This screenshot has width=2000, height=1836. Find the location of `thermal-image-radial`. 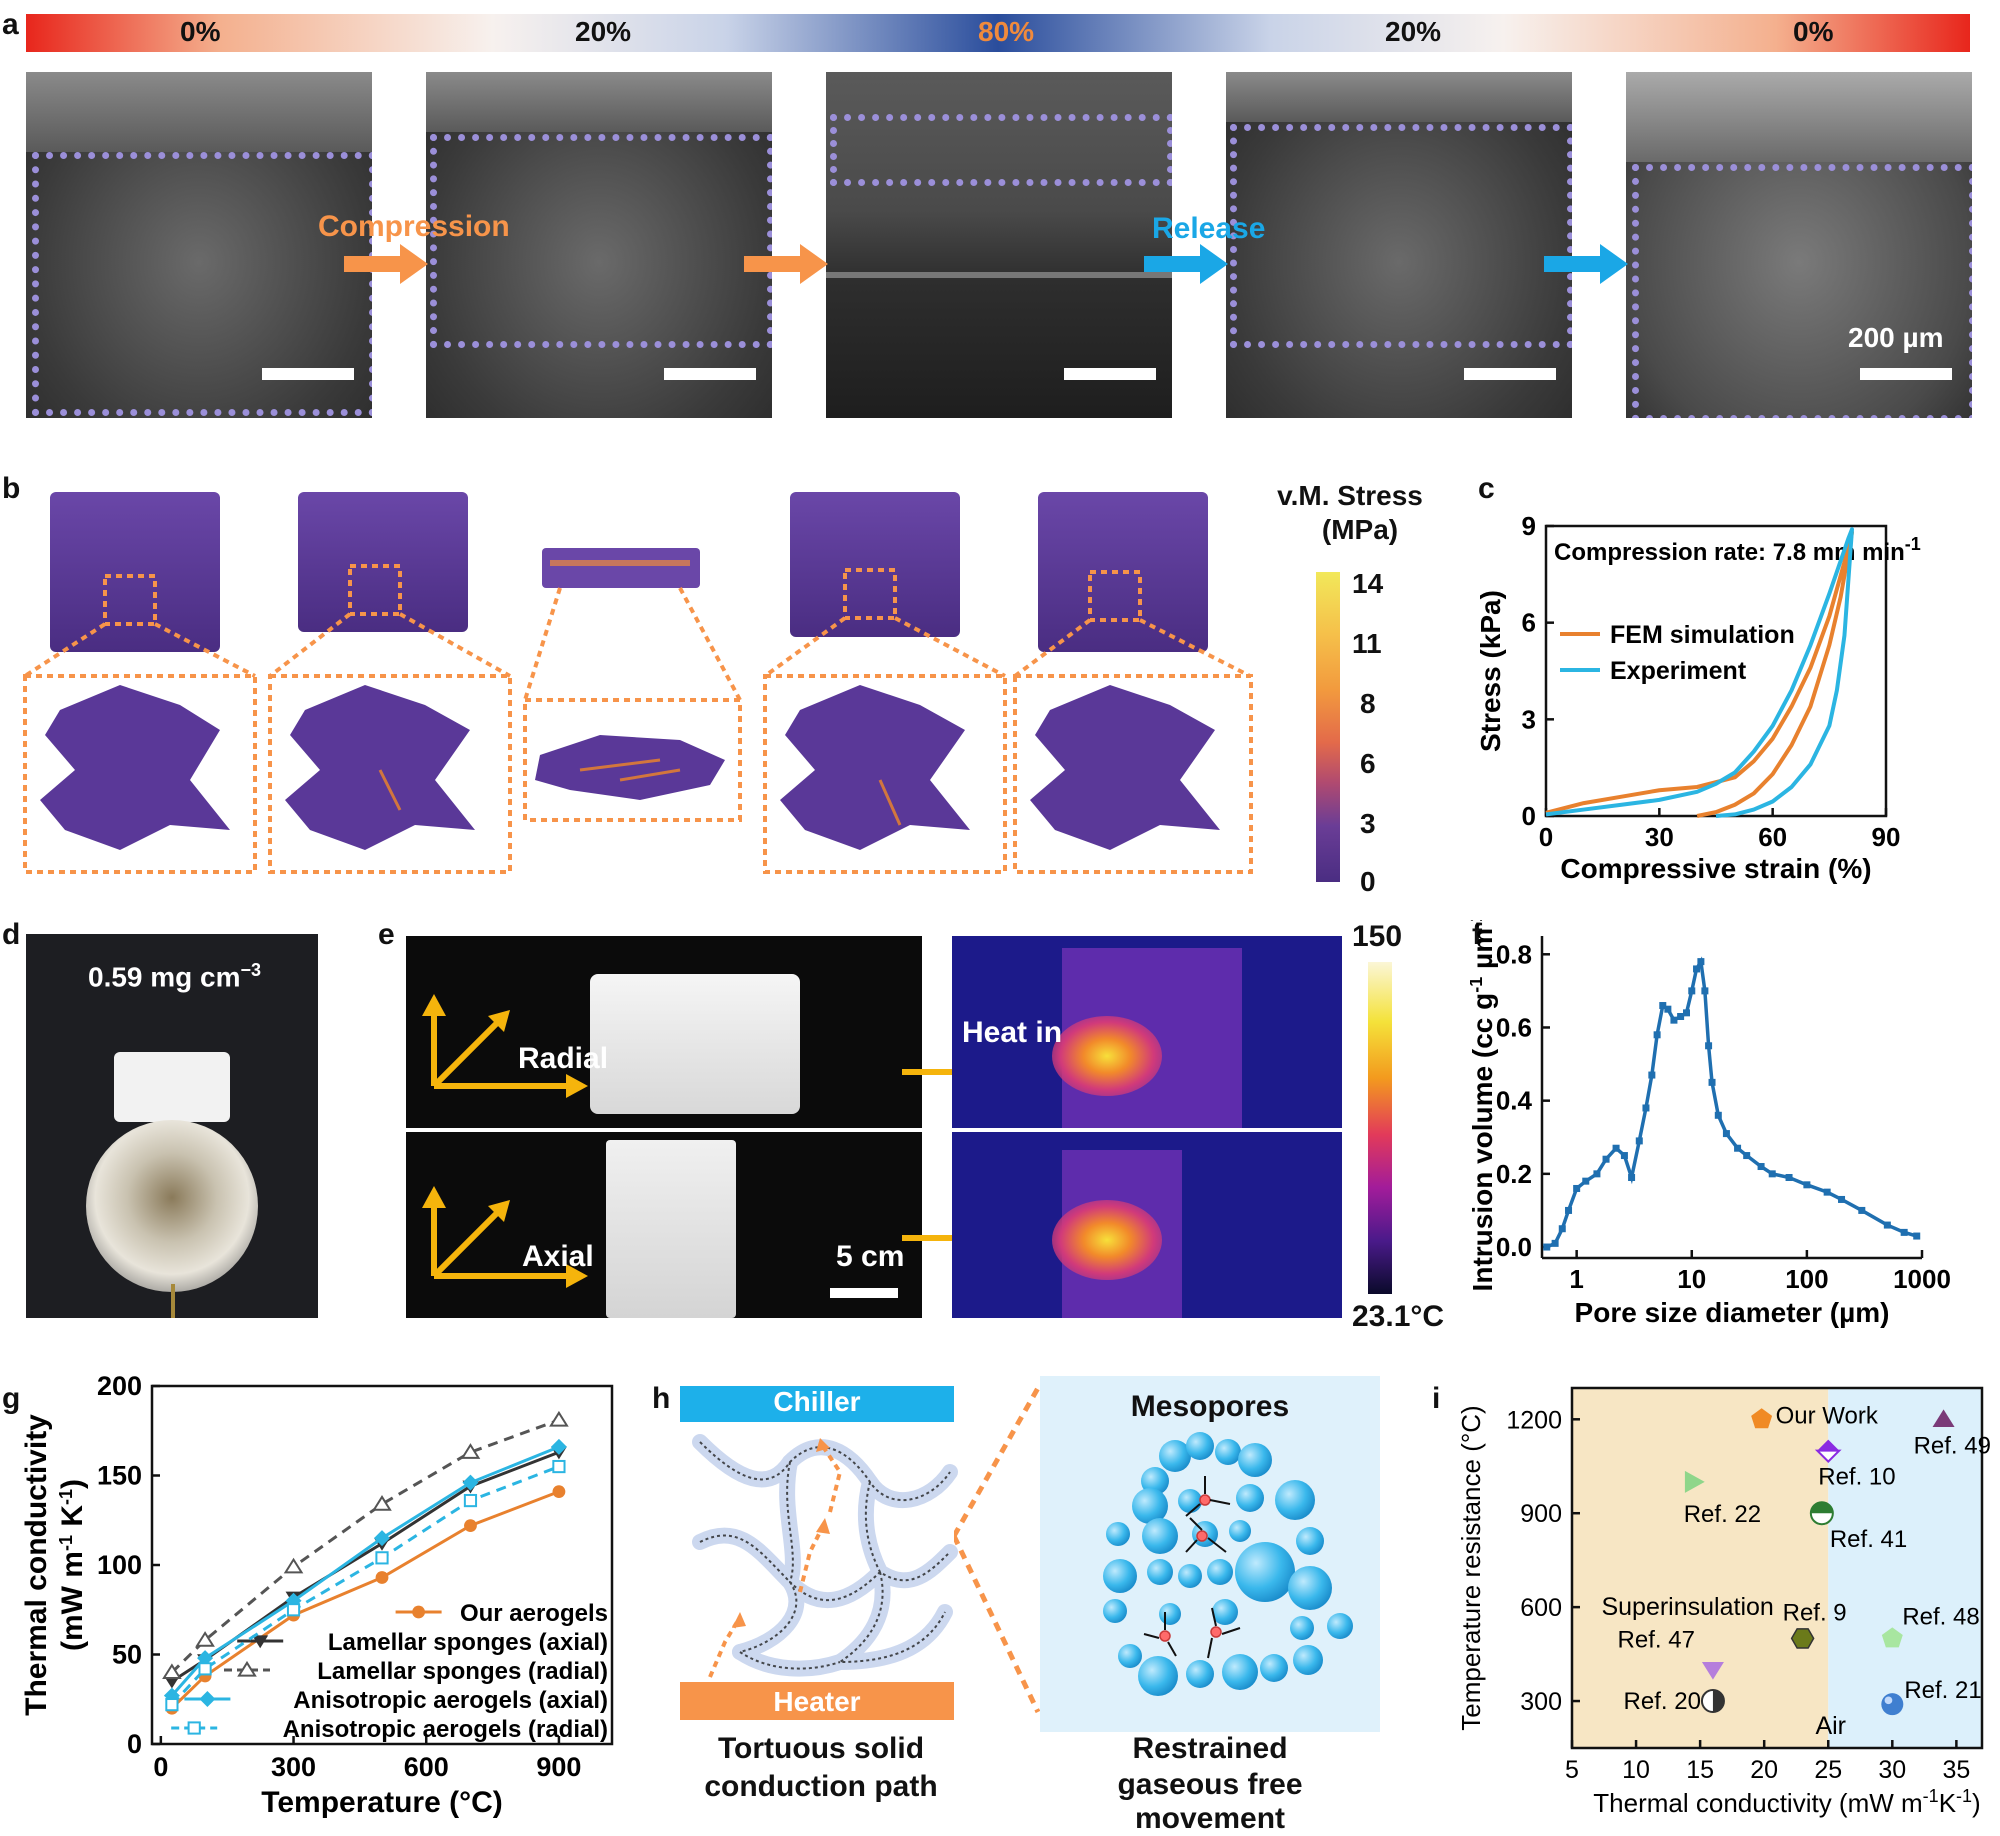

thermal-image-radial is located at coordinates (1147, 1032).